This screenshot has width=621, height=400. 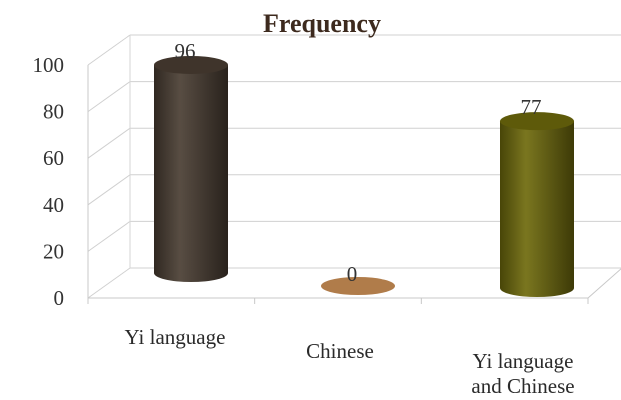 What do you see at coordinates (175, 337) in the screenshot?
I see `x-tick-label: Yi language` at bounding box center [175, 337].